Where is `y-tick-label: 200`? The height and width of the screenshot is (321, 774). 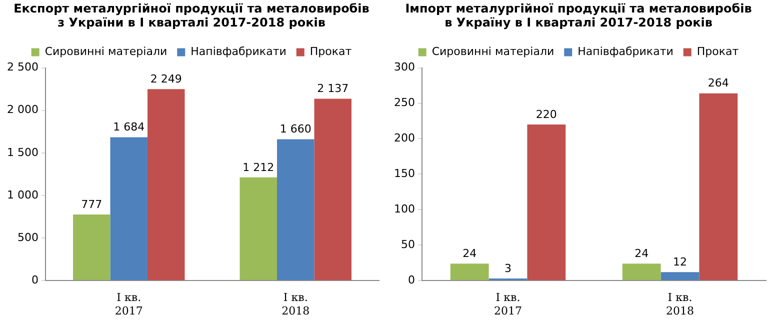 y-tick-label: 200 is located at coordinates (404, 138).